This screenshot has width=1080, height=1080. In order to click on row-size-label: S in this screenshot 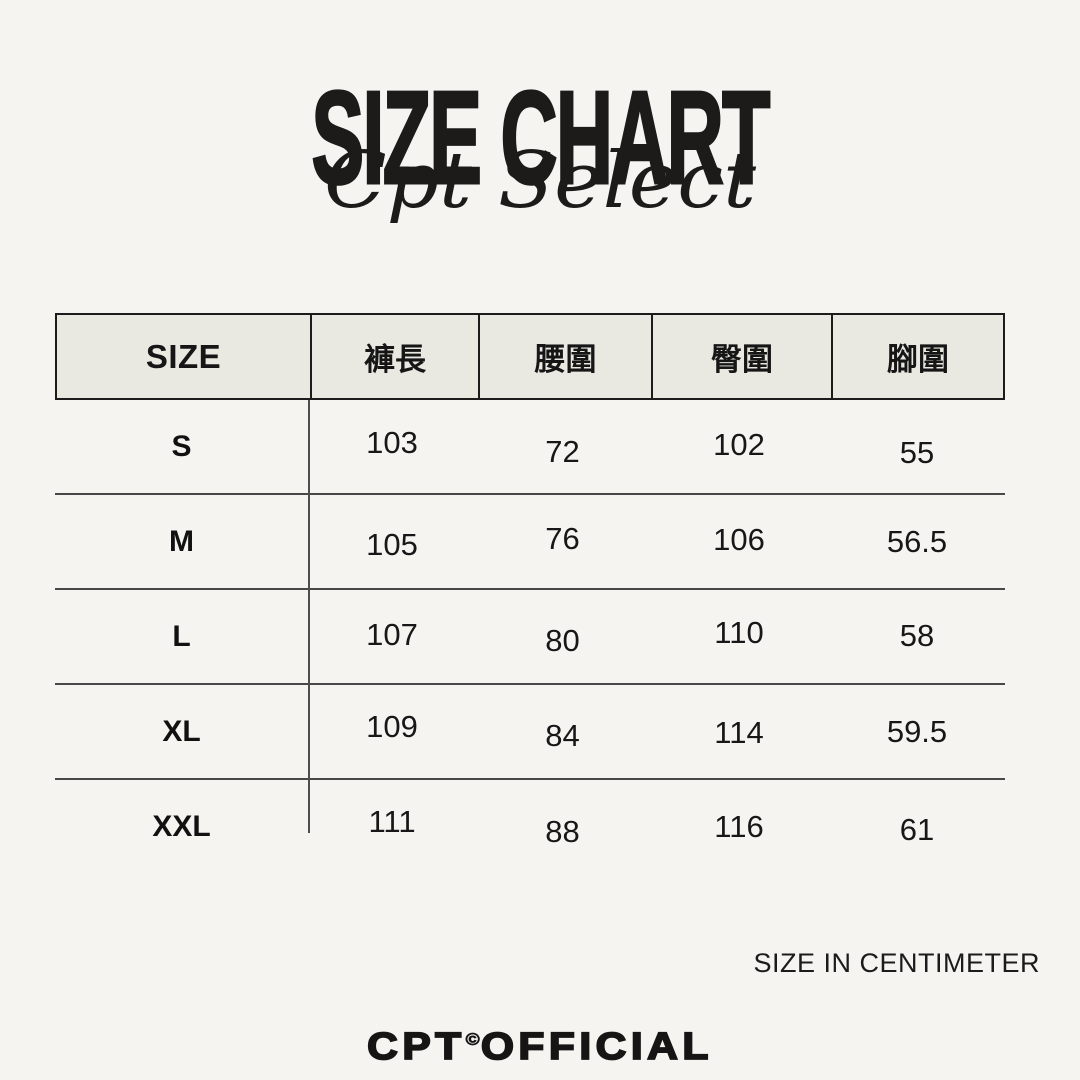, I will do `click(181, 446)`.